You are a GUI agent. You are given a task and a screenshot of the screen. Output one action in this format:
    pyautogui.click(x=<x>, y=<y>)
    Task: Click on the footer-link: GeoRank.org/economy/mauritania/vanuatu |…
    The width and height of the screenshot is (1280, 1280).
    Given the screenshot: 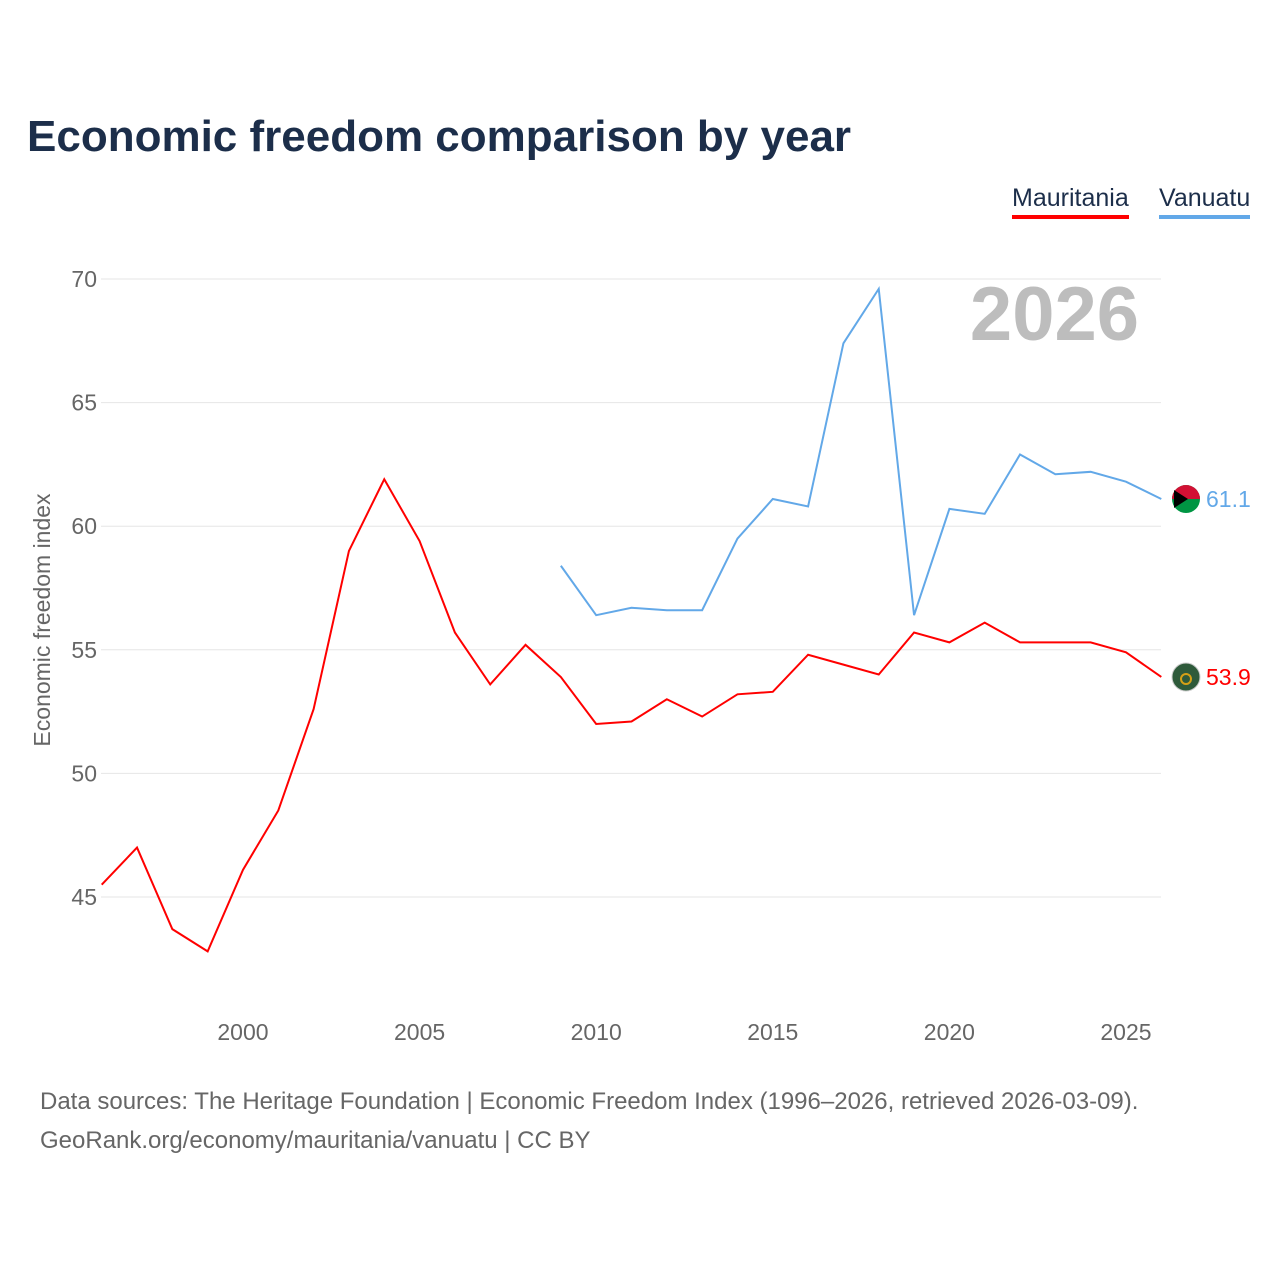 What is the action you would take?
    pyautogui.click(x=315, y=1140)
    